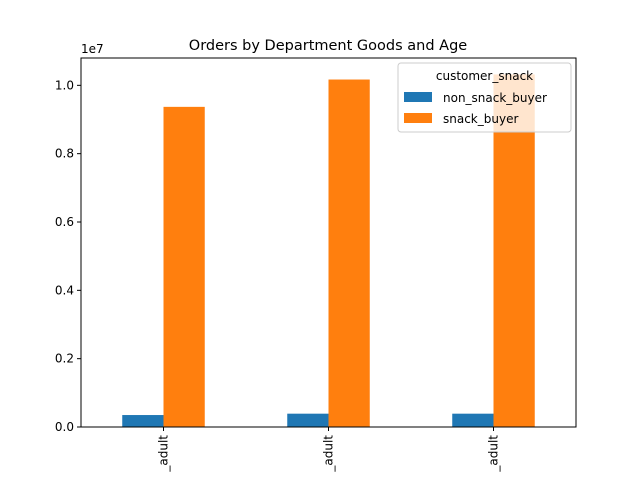  Describe the element at coordinates (495, 98) in the screenshot. I see `legend-label-non_snack_buyer: non_snack_buyer` at that location.